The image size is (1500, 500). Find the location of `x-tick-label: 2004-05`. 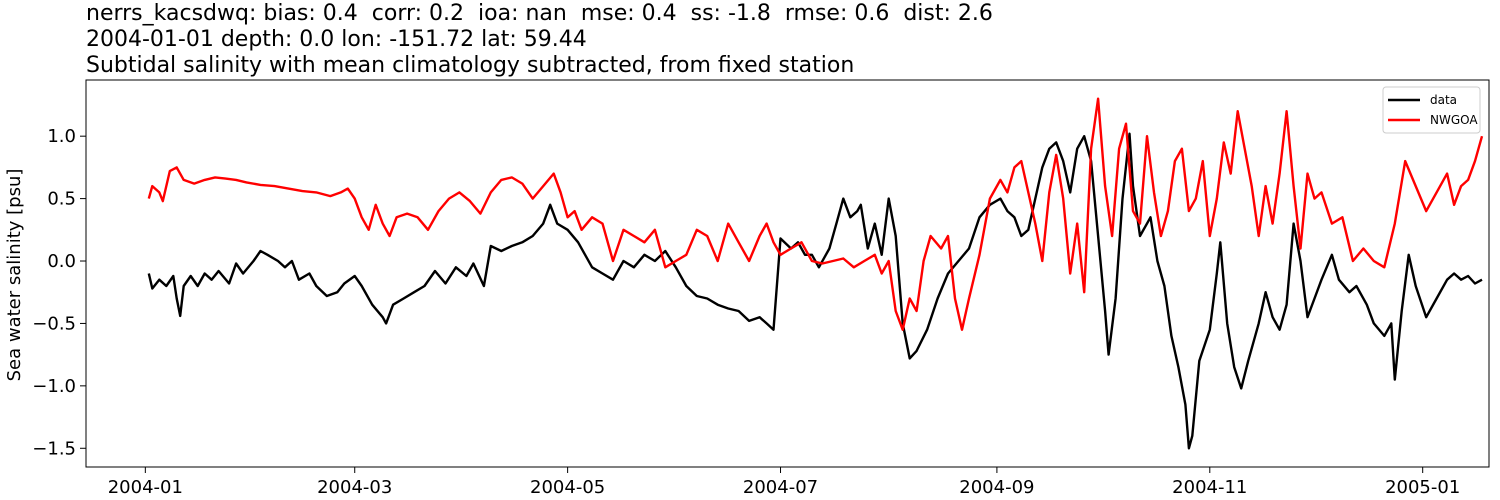

x-tick-label: 2004-05 is located at coordinates (567, 487).